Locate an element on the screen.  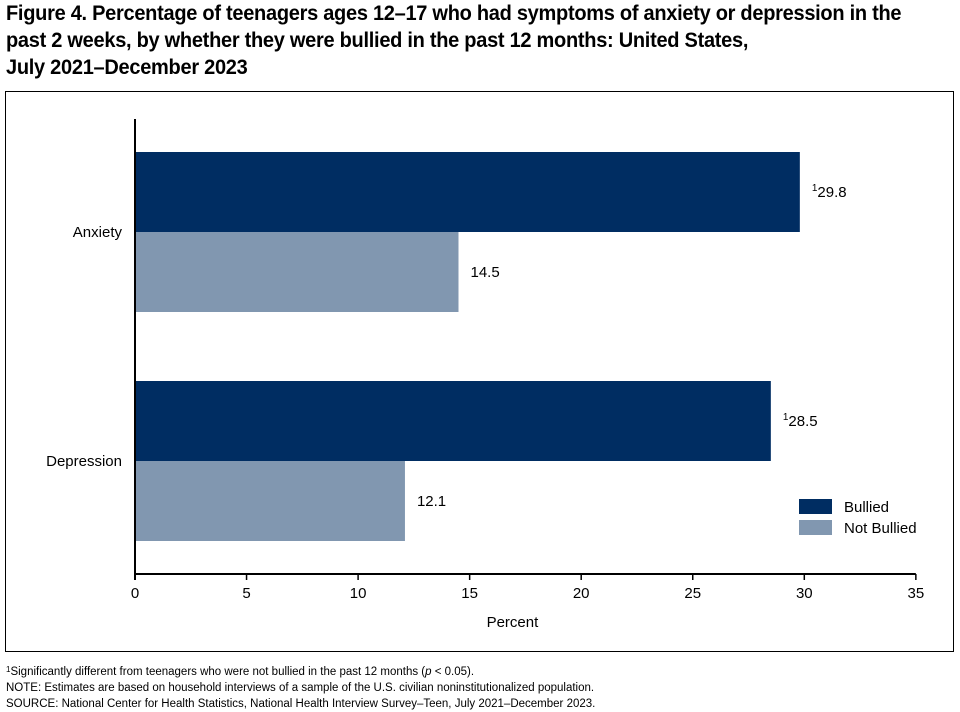
value-label-anxiety-bullied: 129.8 is located at coordinates (829, 192).